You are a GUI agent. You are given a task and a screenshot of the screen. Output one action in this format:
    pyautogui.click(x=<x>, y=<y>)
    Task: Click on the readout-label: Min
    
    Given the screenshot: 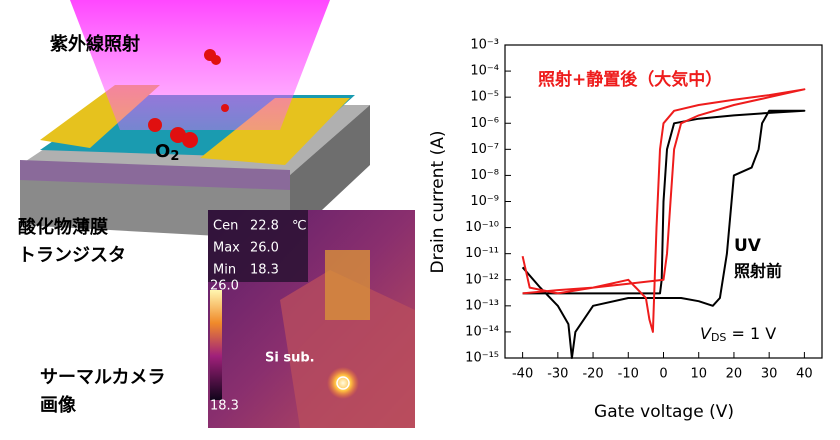 What is the action you would take?
    pyautogui.click(x=224, y=270)
    